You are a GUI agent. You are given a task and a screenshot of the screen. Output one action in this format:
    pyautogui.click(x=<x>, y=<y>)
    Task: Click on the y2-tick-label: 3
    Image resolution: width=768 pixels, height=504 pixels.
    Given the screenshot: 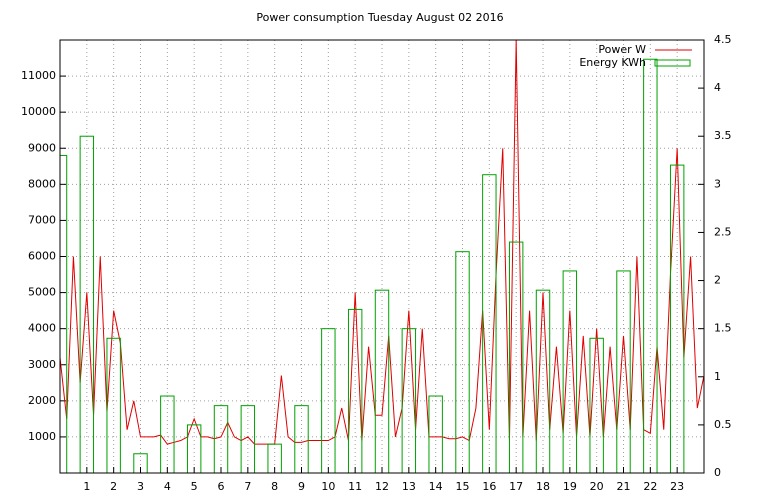 What is the action you would take?
    pyautogui.click(x=717, y=183)
    